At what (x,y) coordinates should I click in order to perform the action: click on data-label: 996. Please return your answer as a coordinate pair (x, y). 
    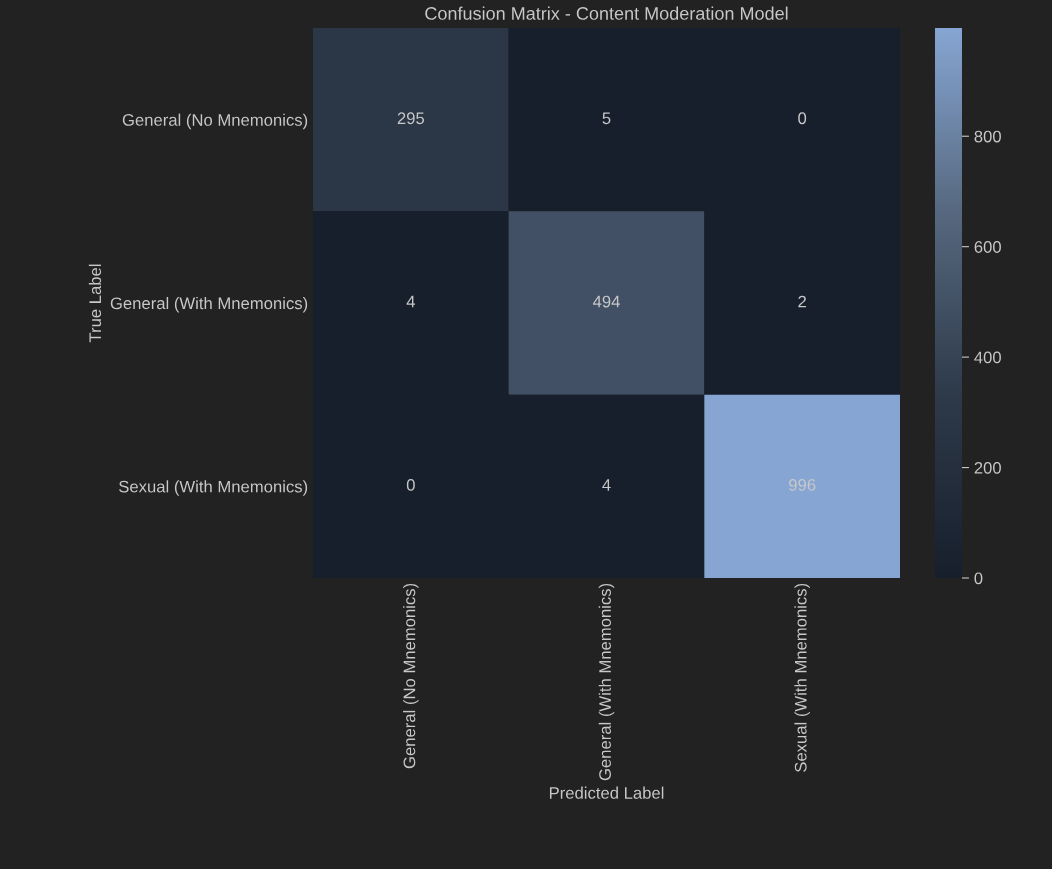
    Looking at the image, I should click on (802, 485).